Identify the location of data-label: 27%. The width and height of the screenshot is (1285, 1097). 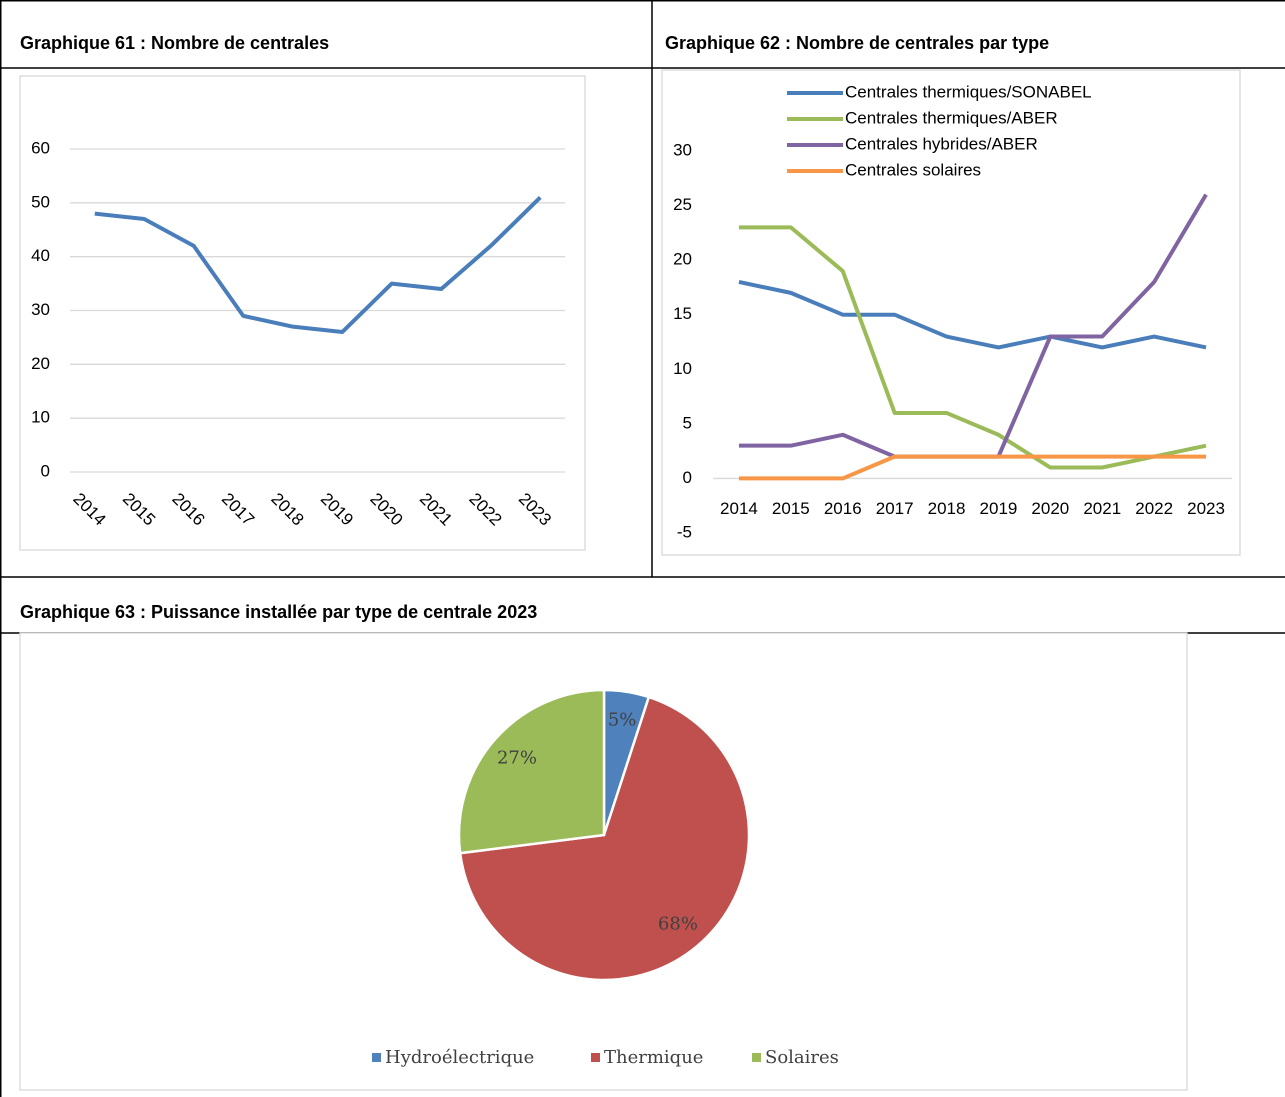
(517, 757).